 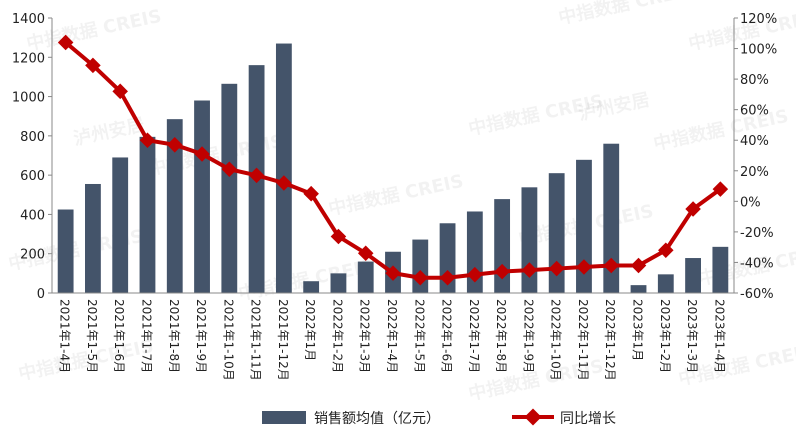 I want to click on y-left-tick-label: 200, so click(x=32, y=255).